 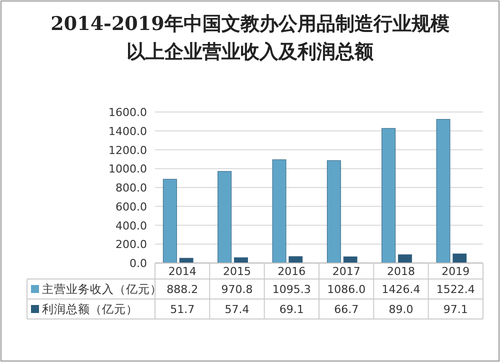 I want to click on x-tick-label: 2015, so click(x=237, y=271).